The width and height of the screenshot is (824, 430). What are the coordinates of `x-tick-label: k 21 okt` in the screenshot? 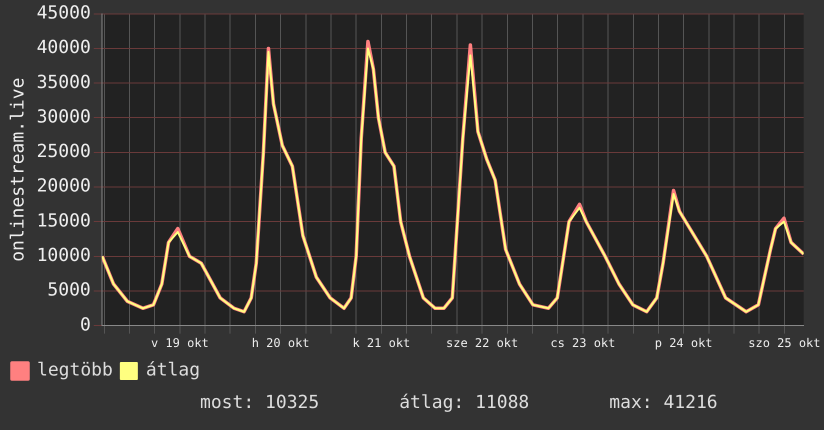 It's located at (381, 343).